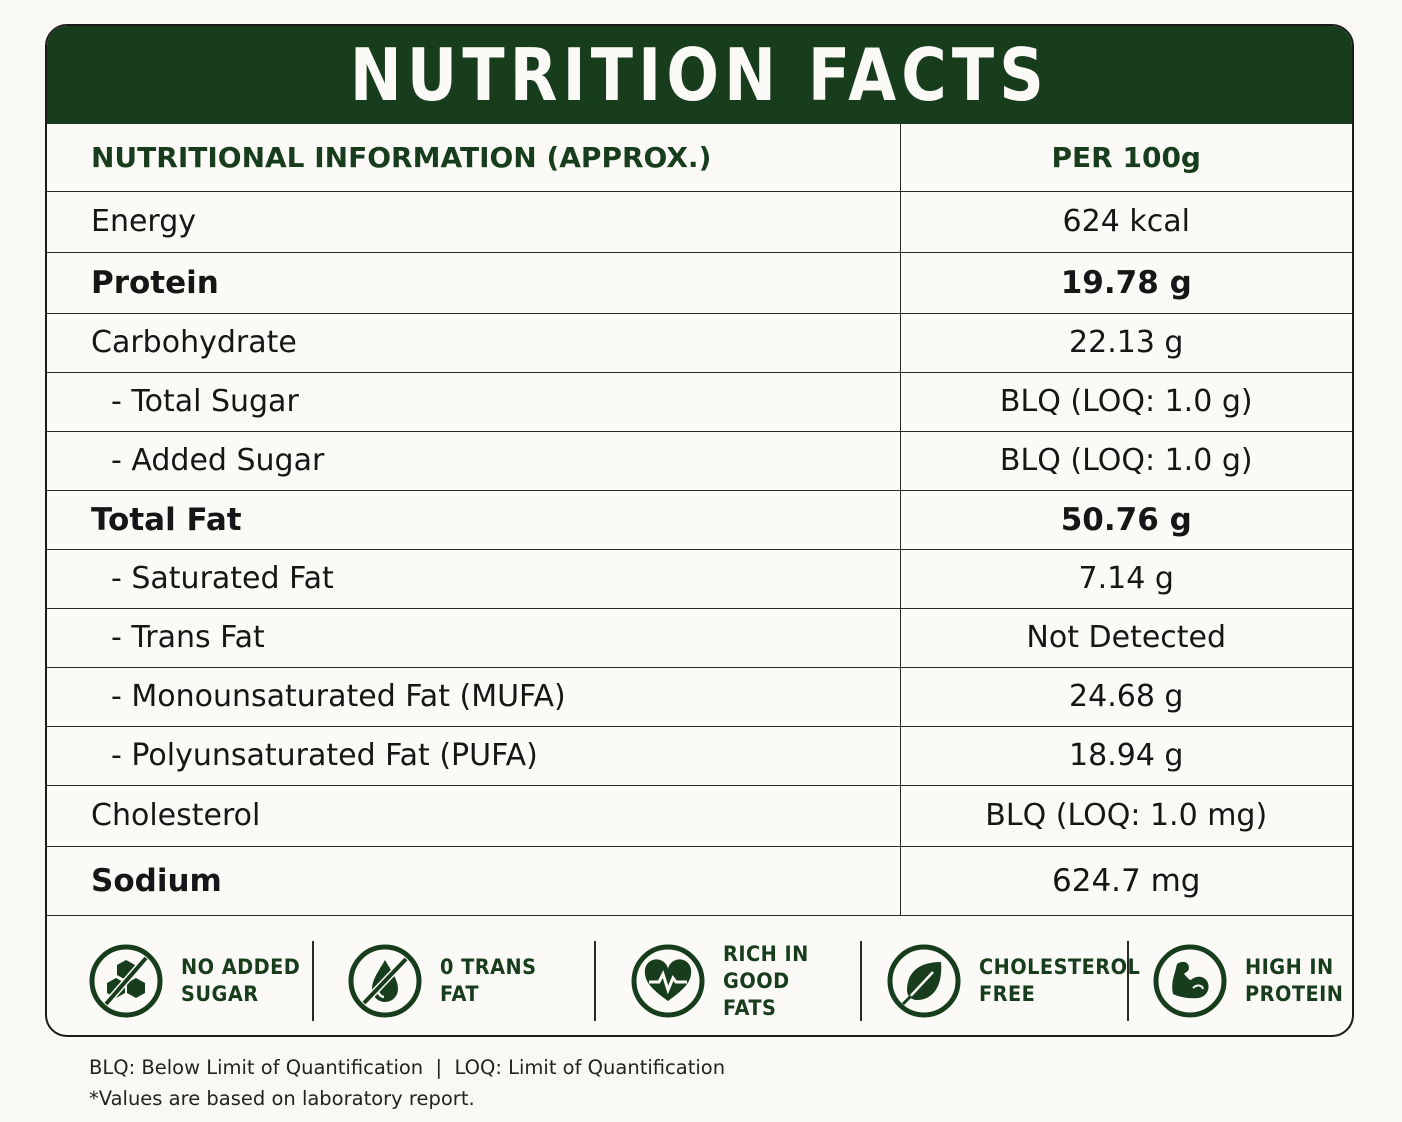 The height and width of the screenshot is (1122, 1402). I want to click on page-title: NUTRITION FACTS, so click(699, 75).